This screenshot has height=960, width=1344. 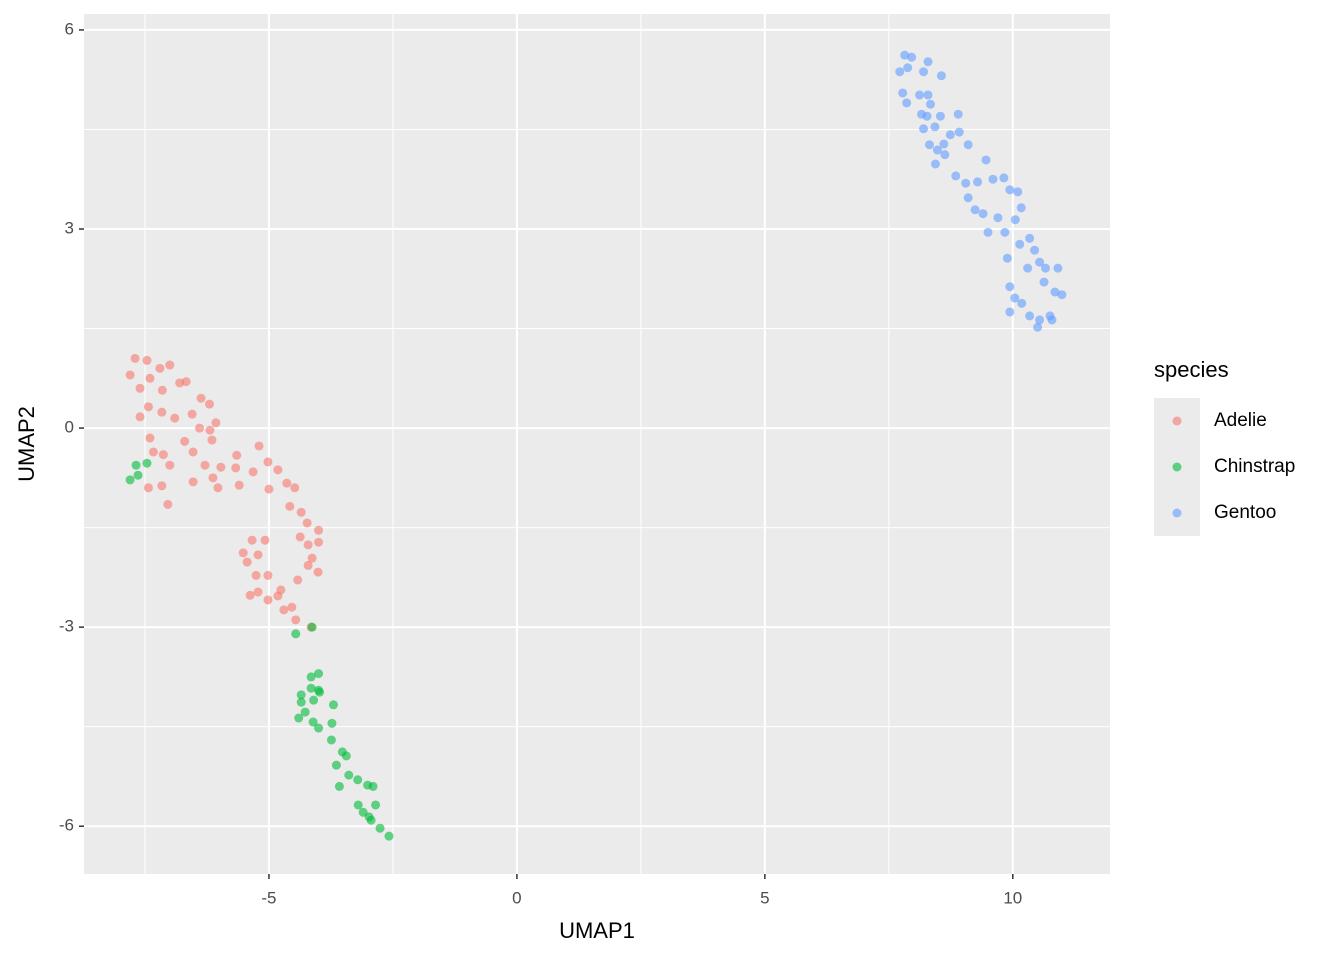 What do you see at coordinates (69, 427) in the screenshot?
I see `y-tick-label: 0` at bounding box center [69, 427].